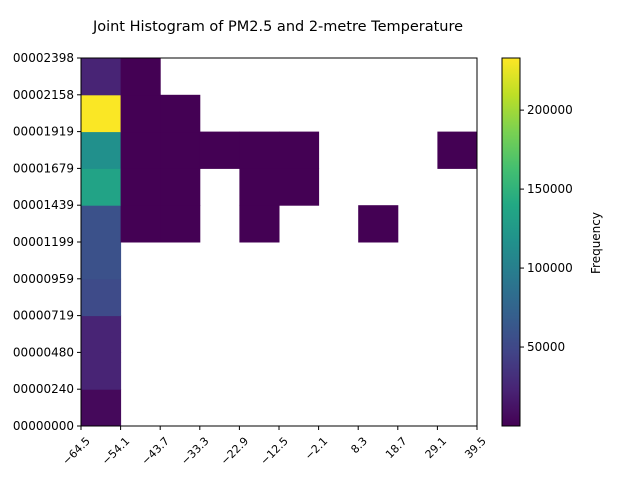  I want to click on x-tick-label: 18.7, so click(396, 448).